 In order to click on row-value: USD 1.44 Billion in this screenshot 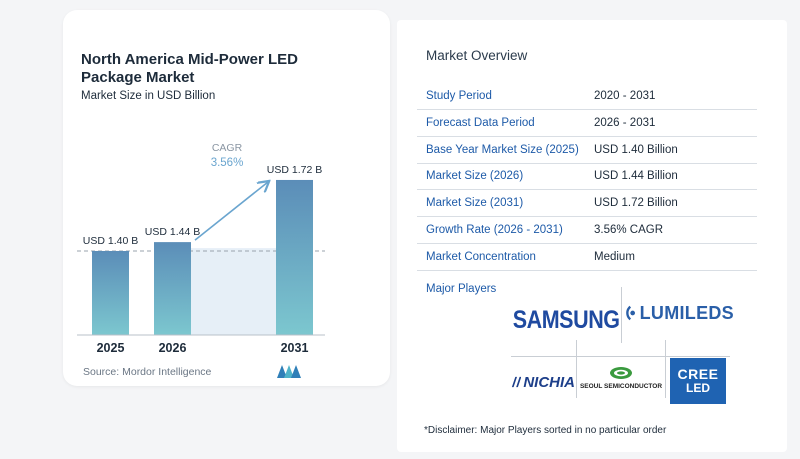, I will do `click(636, 176)`.